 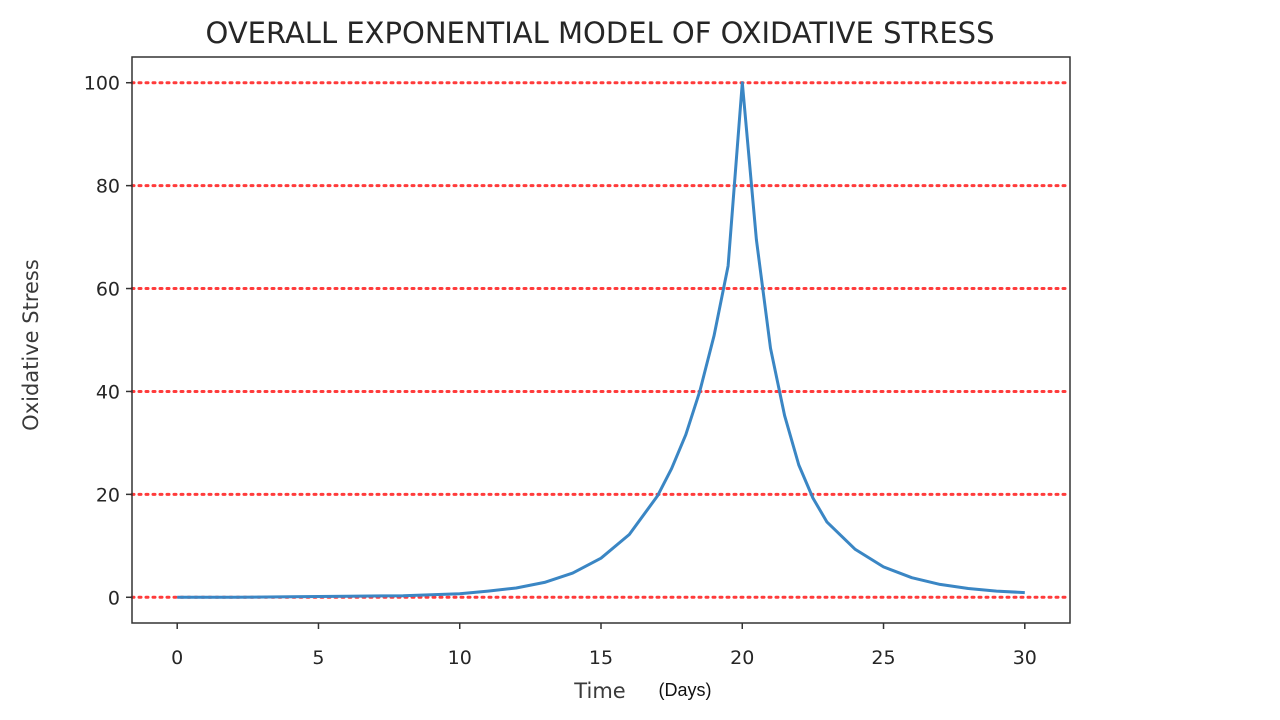 What do you see at coordinates (883, 658) in the screenshot?
I see `x-tick-label: 25` at bounding box center [883, 658].